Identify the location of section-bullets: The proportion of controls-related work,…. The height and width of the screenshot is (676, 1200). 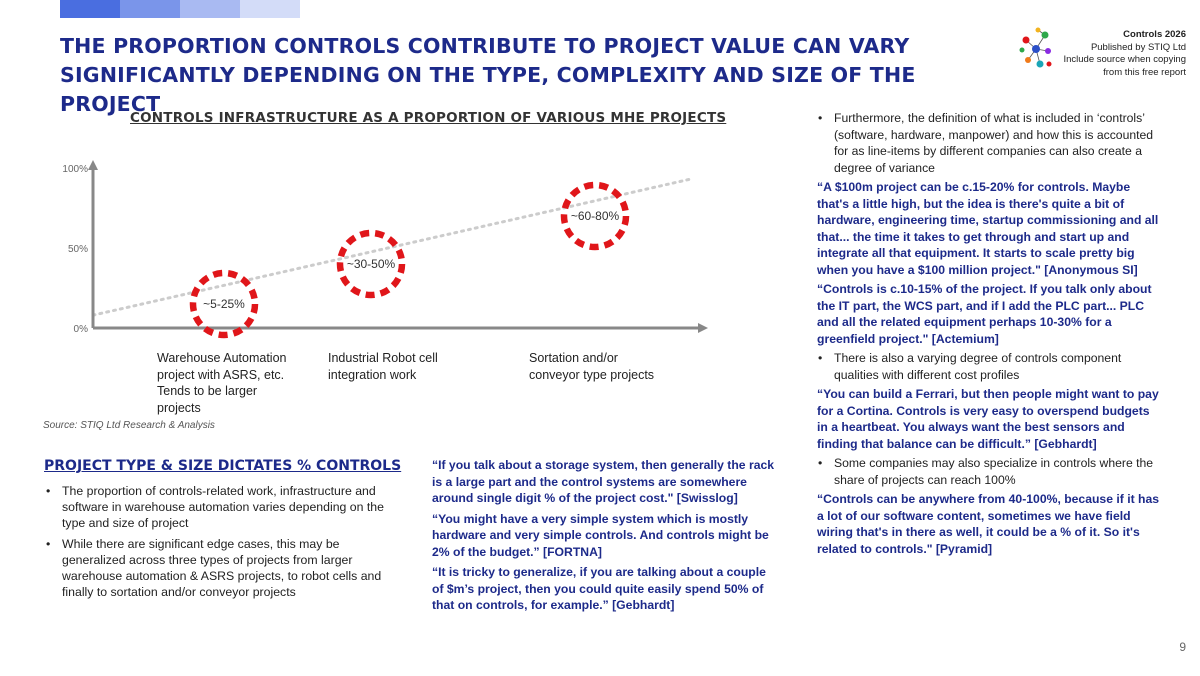
(216, 544).